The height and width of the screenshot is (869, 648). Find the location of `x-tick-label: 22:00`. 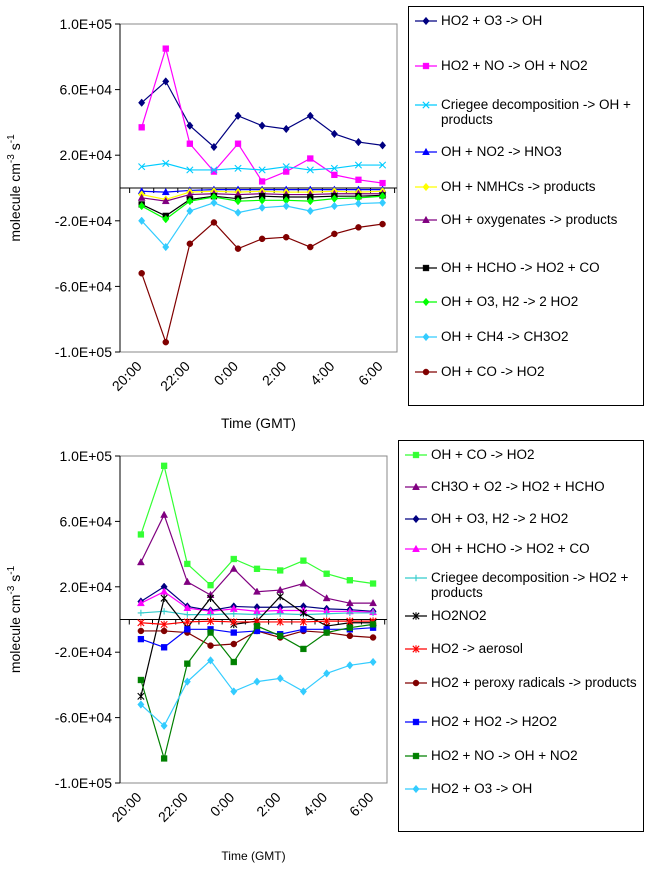

x-tick-label: 22:00 is located at coordinates (175, 376).